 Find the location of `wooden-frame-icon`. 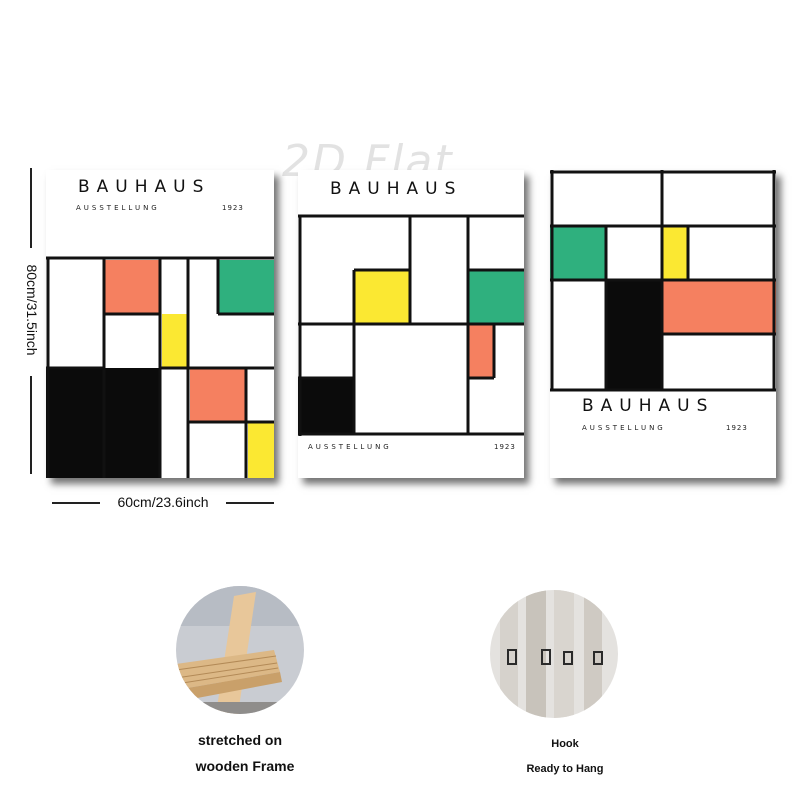

wooden-frame-icon is located at coordinates (240, 650).